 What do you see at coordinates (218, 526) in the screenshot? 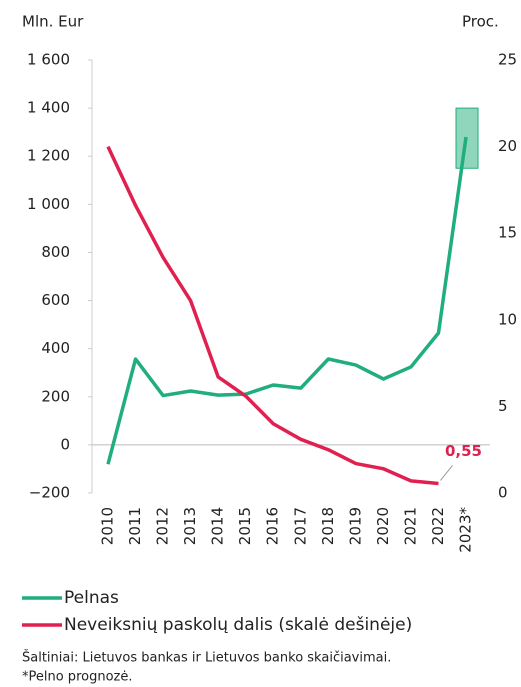
I see `x-tick-label: 2014` at bounding box center [218, 526].